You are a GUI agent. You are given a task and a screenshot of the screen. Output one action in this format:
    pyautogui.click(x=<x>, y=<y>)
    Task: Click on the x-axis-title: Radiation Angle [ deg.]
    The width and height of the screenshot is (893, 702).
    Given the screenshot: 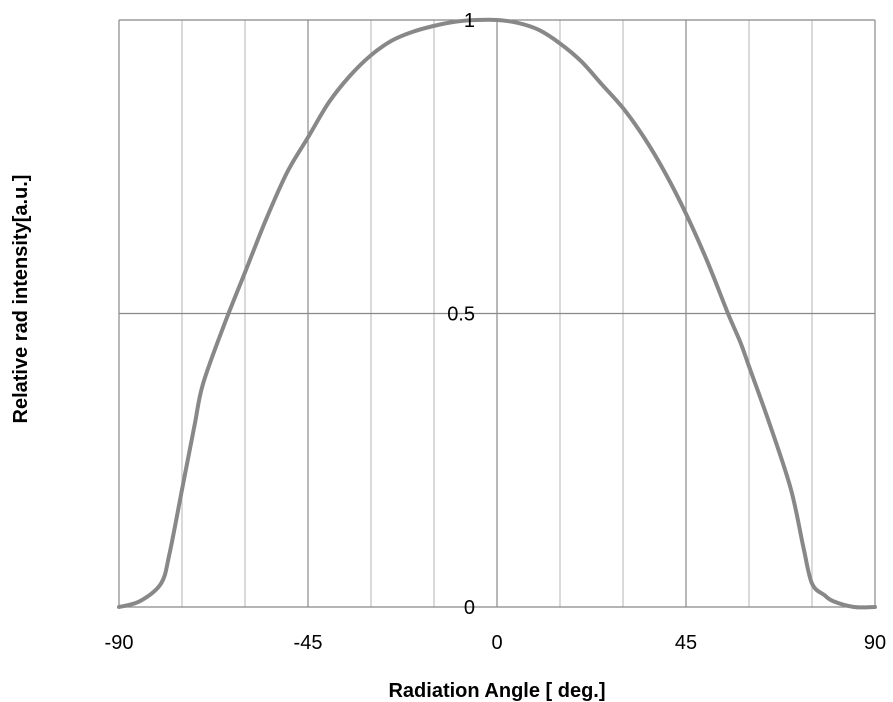 What is the action you would take?
    pyautogui.click(x=496, y=691)
    